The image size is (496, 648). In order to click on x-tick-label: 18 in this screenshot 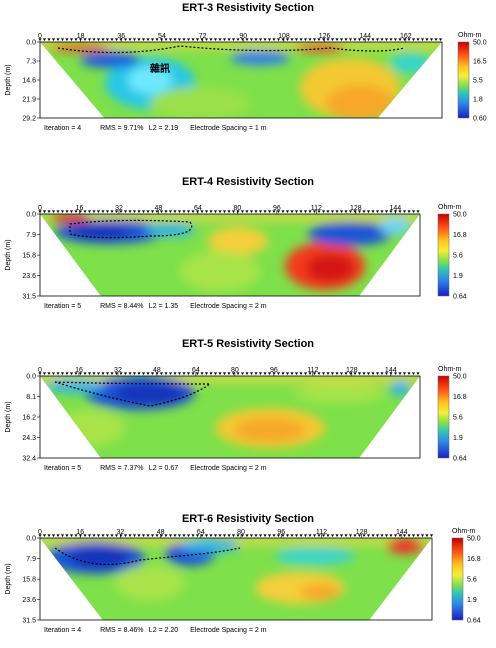, I will do `click(81, 36)`.